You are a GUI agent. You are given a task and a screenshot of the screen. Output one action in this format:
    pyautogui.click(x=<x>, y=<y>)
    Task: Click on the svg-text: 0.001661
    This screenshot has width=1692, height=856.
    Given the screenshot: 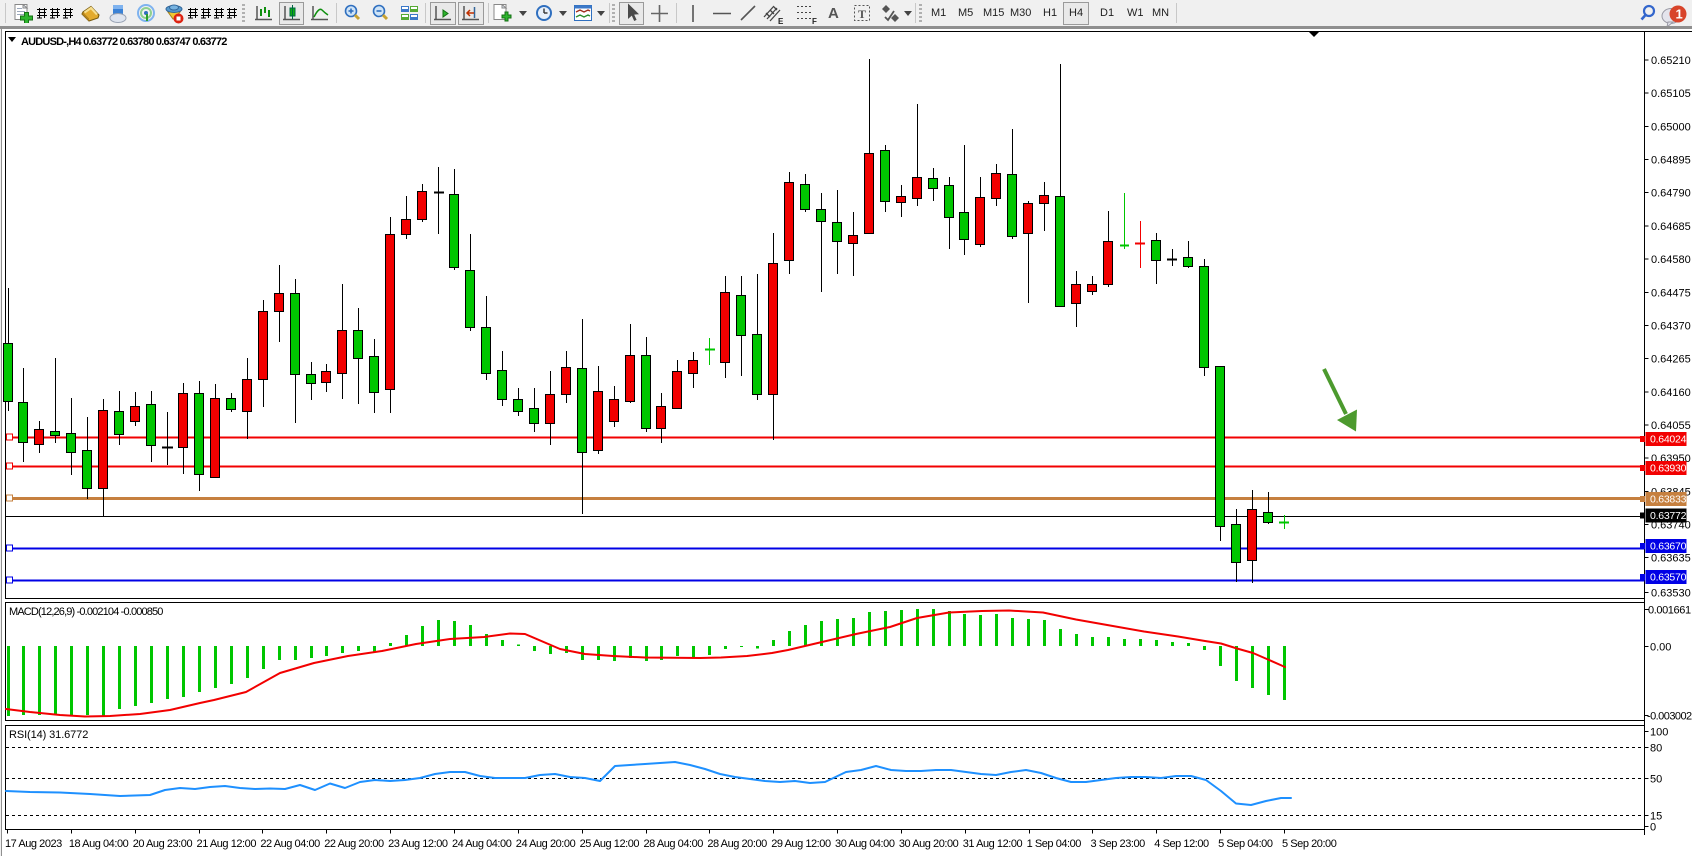 What is the action you would take?
    pyautogui.click(x=1669, y=611)
    